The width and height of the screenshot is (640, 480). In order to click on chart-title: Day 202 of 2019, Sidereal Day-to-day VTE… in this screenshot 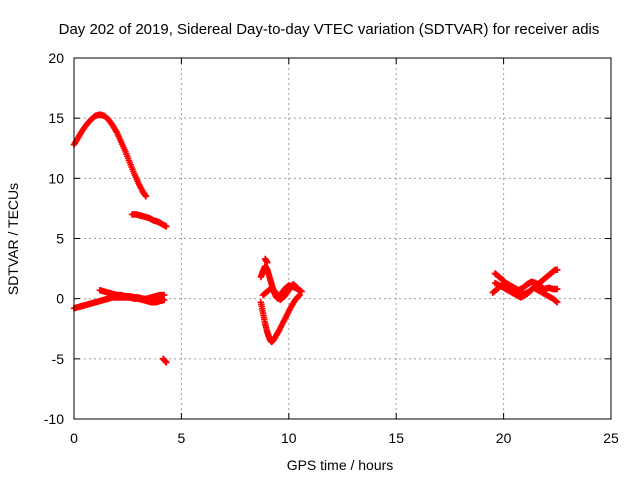, I will do `click(329, 29)`.